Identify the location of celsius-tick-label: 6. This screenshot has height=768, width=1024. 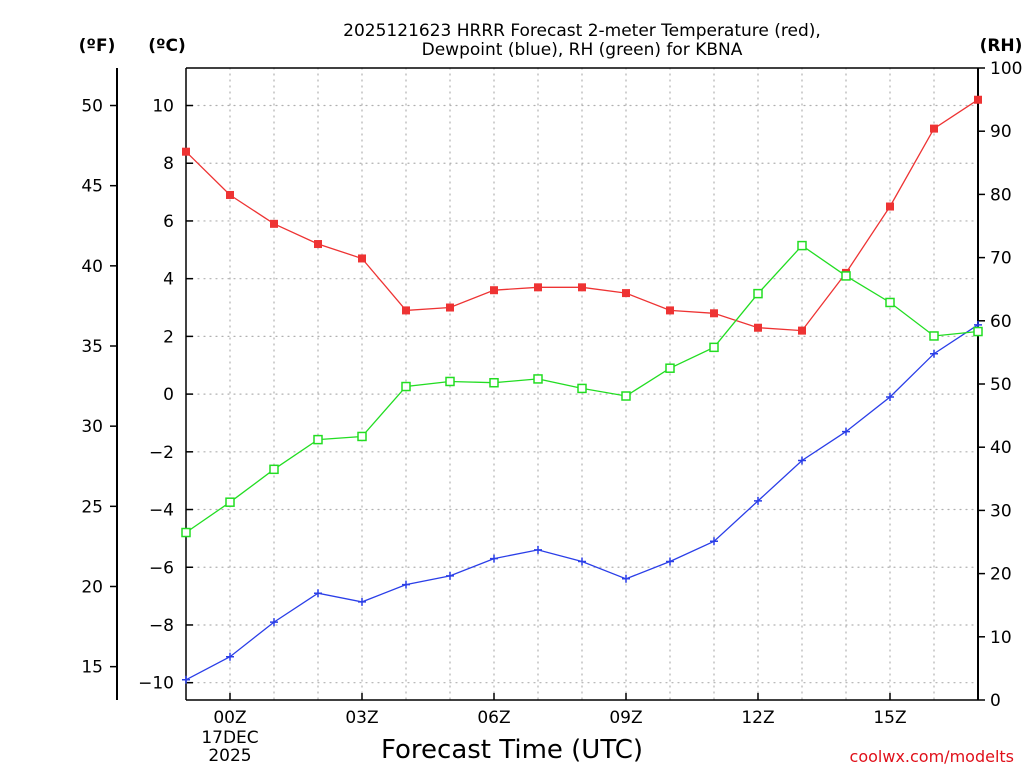
(168, 222).